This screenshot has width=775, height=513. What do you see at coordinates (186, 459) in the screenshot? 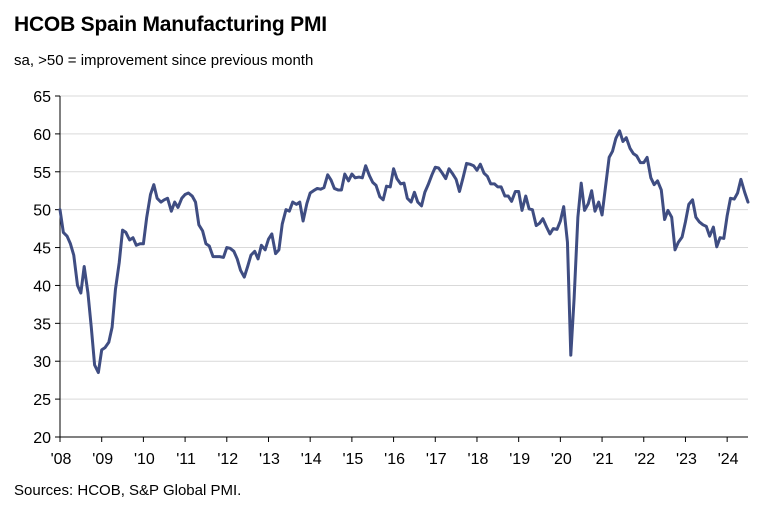
I see `x-tick-label: '11` at bounding box center [186, 459].